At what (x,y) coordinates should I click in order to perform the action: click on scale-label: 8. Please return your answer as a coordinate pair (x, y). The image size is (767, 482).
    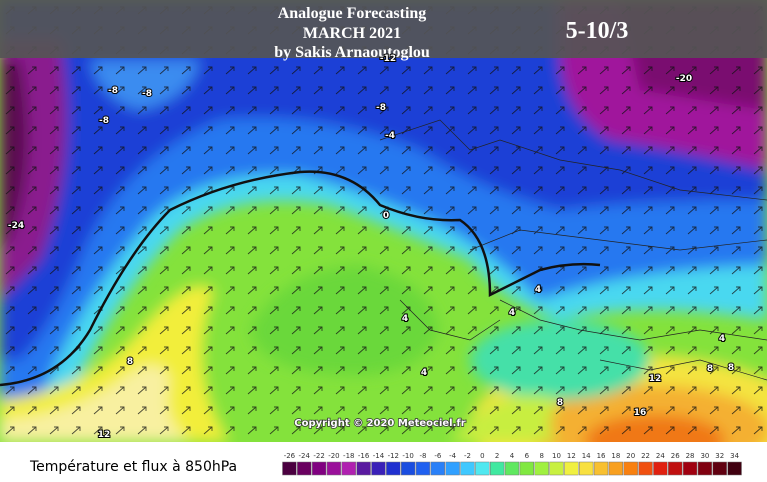
    Looking at the image, I should click on (541, 456).